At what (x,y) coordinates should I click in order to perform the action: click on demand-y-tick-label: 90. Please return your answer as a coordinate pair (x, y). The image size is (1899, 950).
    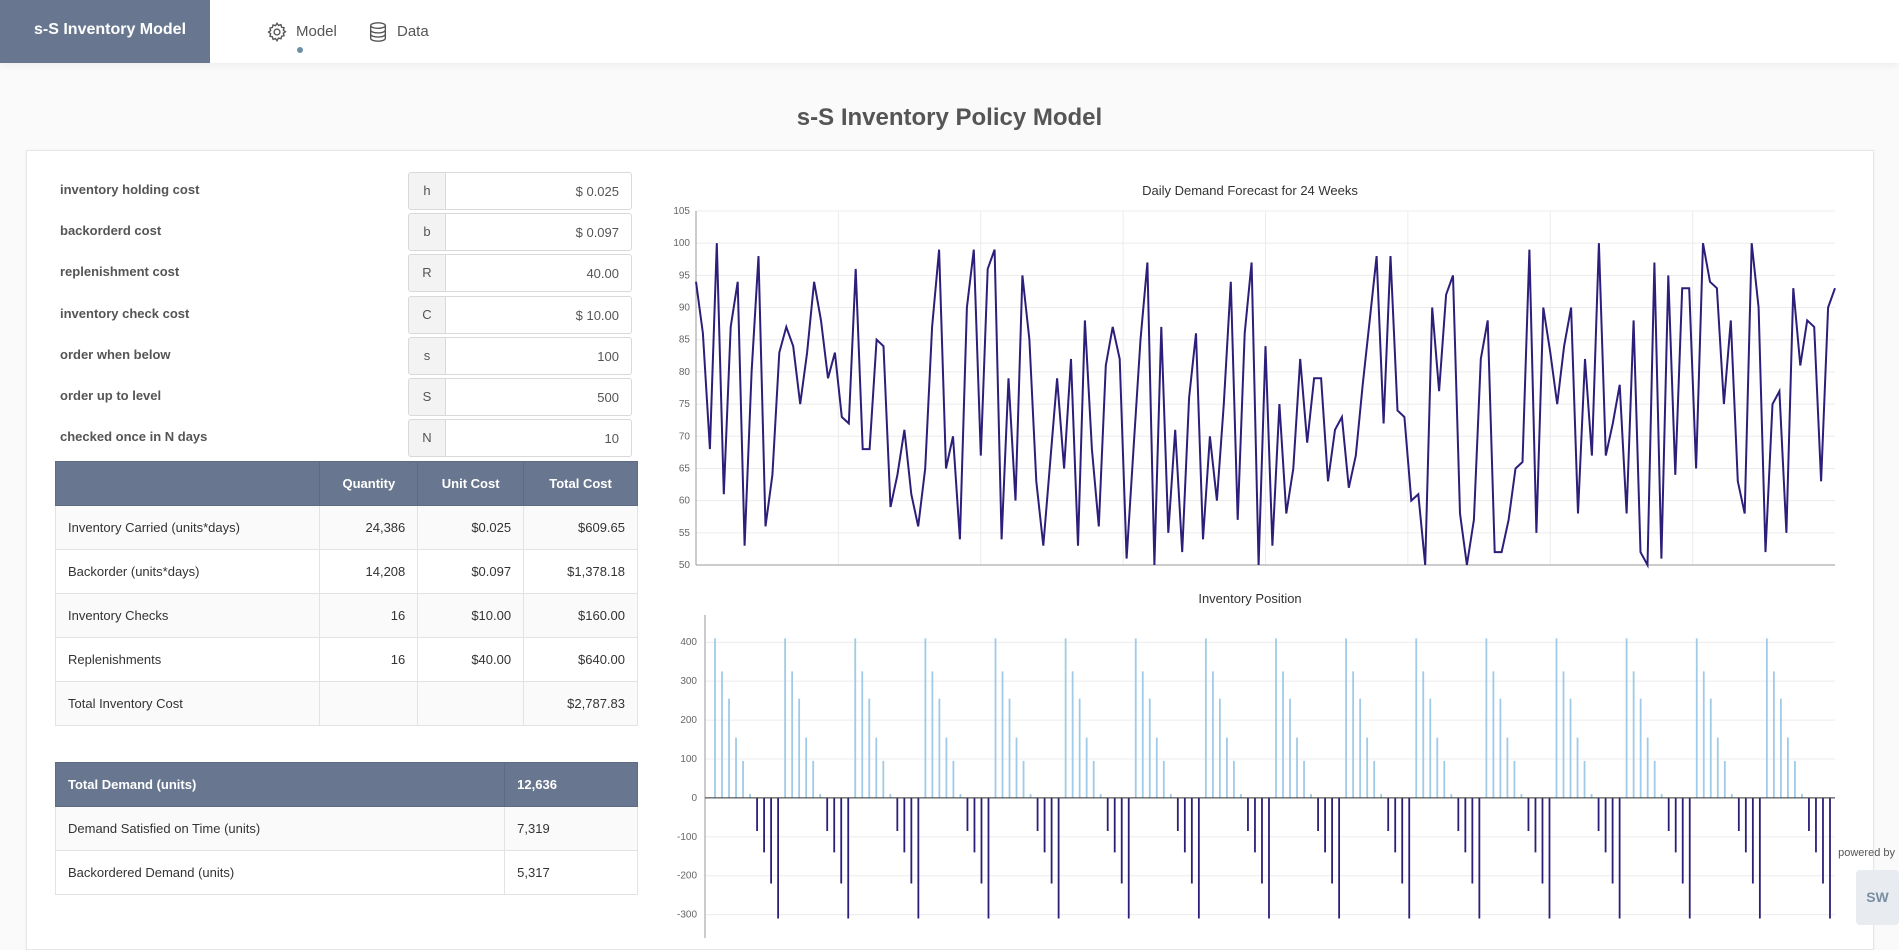
    Looking at the image, I should click on (685, 308).